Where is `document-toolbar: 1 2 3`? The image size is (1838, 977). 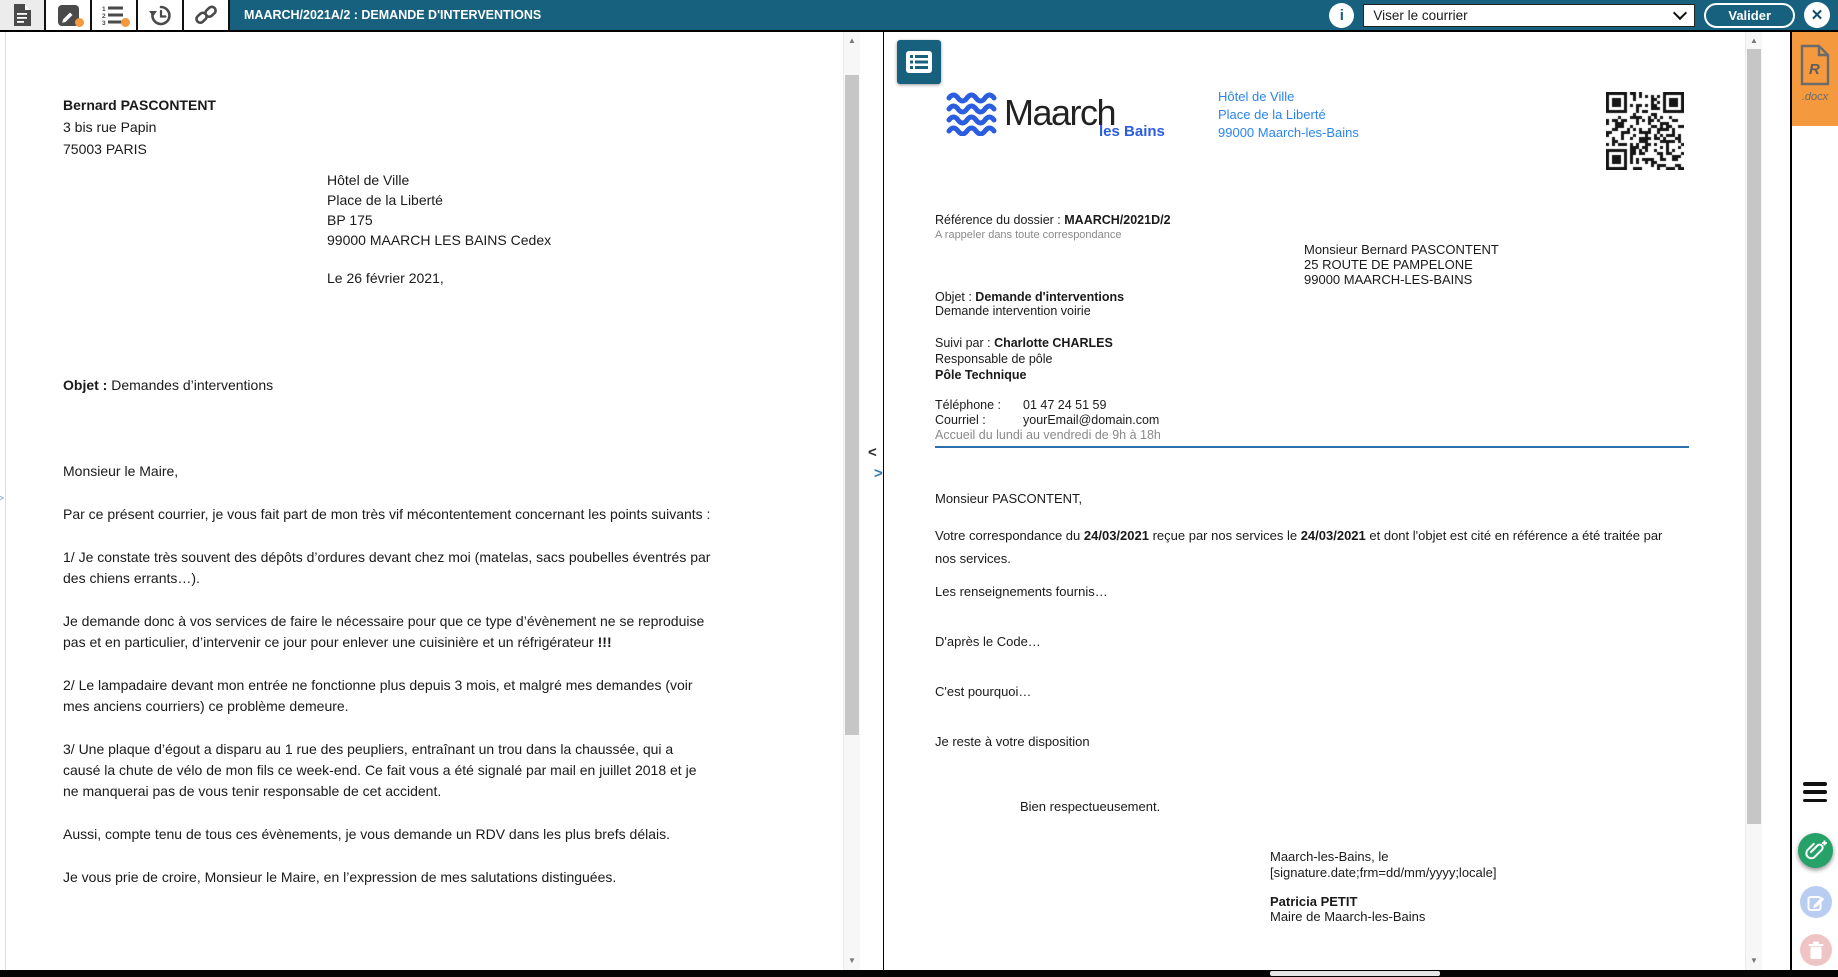 document-toolbar: 1 2 3 is located at coordinates (115, 15).